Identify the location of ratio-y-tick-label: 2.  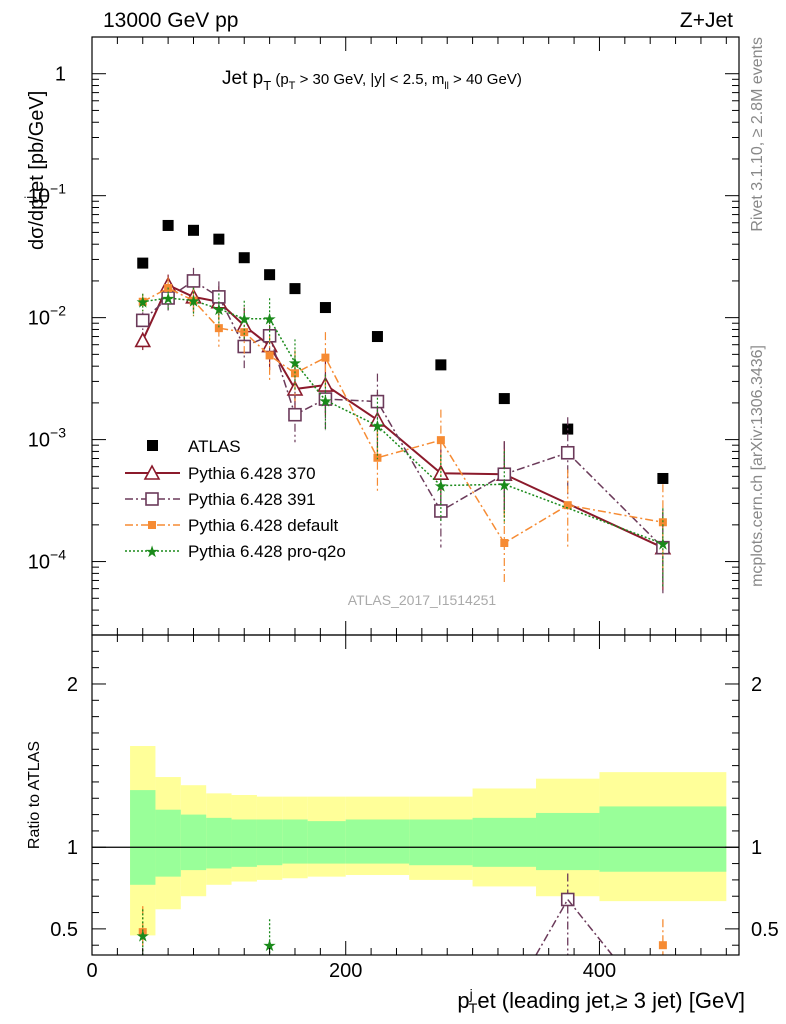
(72, 685).